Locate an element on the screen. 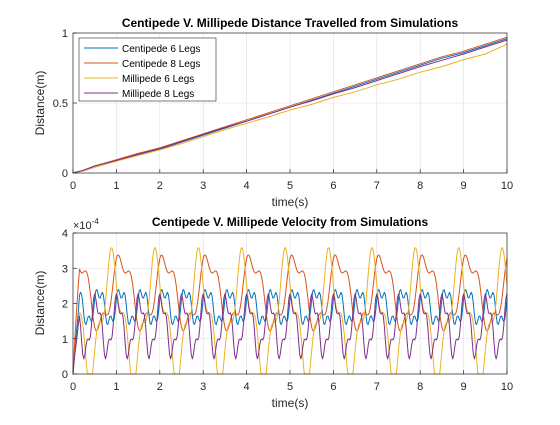 The height and width of the screenshot is (425, 560). distance-y-tick-label: 1 is located at coordinates (65, 34).